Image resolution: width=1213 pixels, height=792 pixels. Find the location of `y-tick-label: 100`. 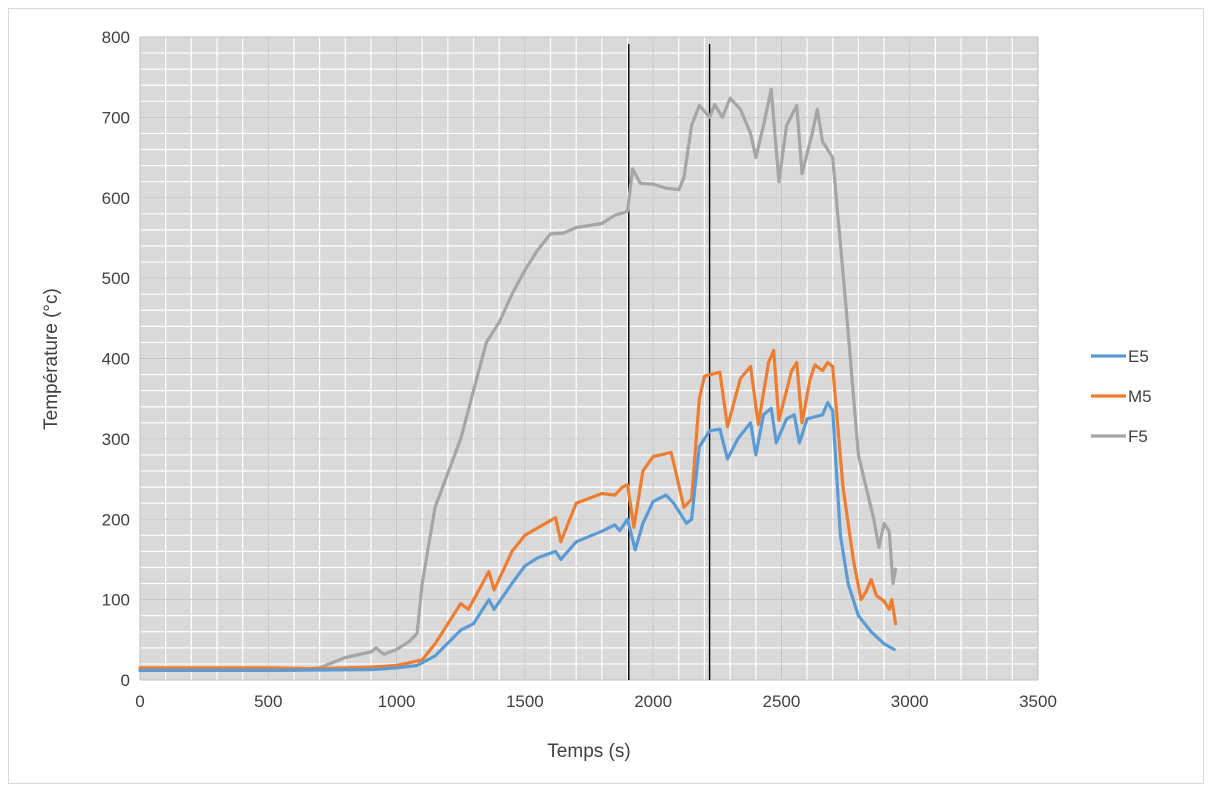

y-tick-label: 100 is located at coordinates (116, 600).